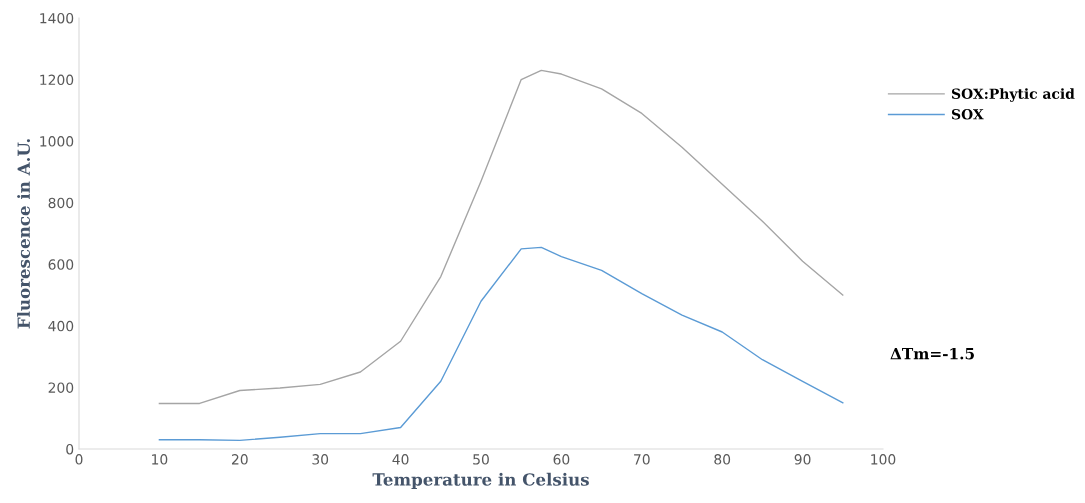 This screenshot has height=503, width=1085. Describe the element at coordinates (561, 459) in the screenshot. I see `x-tick-label: 60` at that location.